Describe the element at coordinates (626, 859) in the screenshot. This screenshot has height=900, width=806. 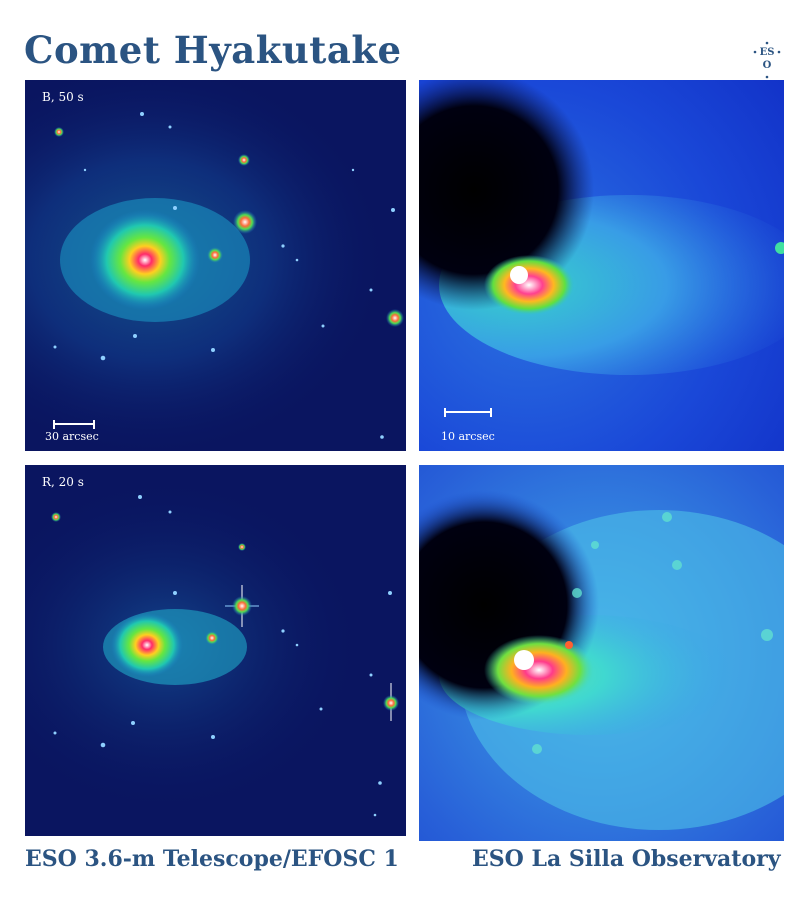
I see `observatory-credit: ESO La Silla Observatory` at that location.